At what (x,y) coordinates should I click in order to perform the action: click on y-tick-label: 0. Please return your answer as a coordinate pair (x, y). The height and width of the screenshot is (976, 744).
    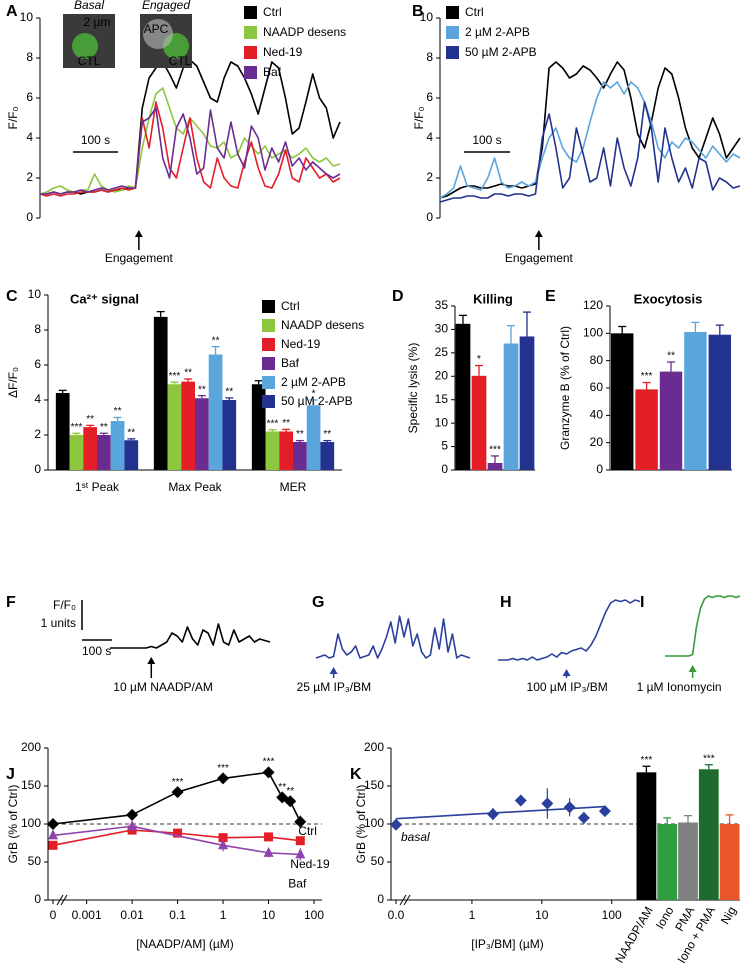
    Looking at the image, I should click on (380, 899).